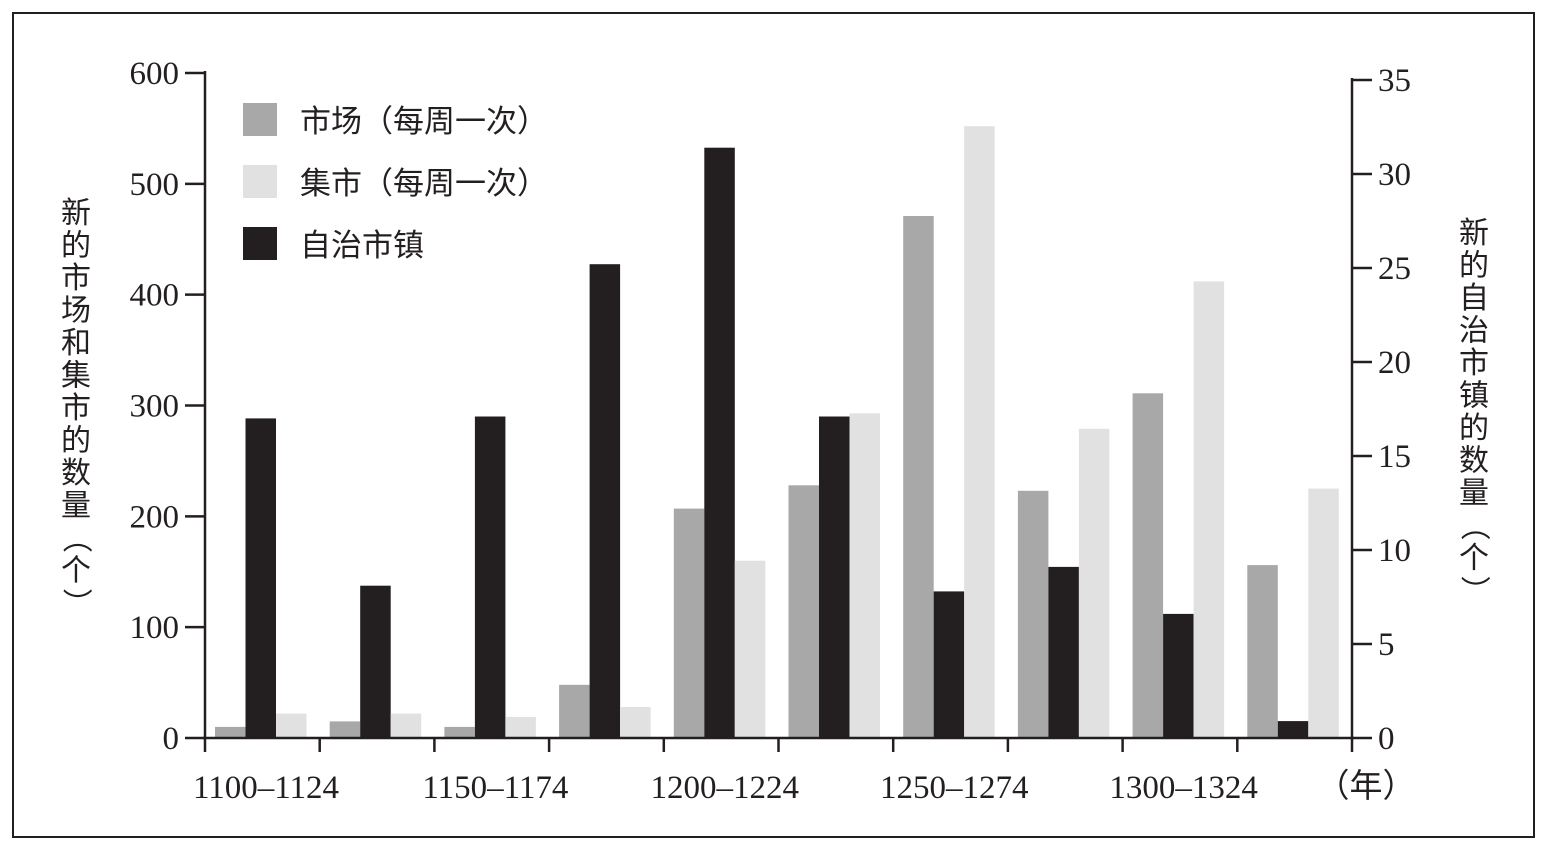 Image resolution: width=1550 pixels, height=851 pixels. I want to click on y-axis-title-right: ）, so click(1473, 591).